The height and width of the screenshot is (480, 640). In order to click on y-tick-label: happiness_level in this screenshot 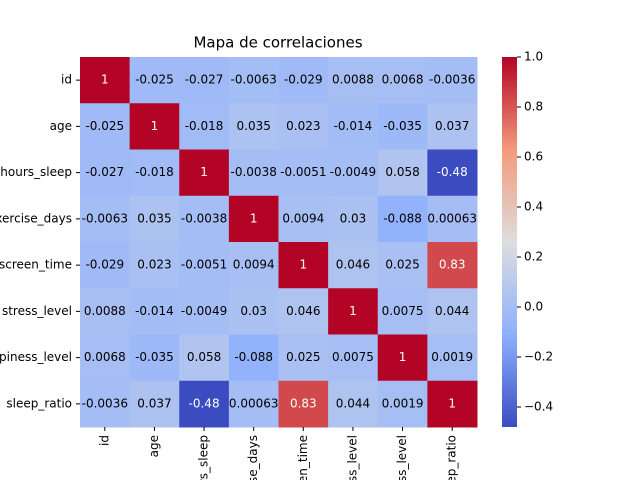, I will do `click(36, 357)`.